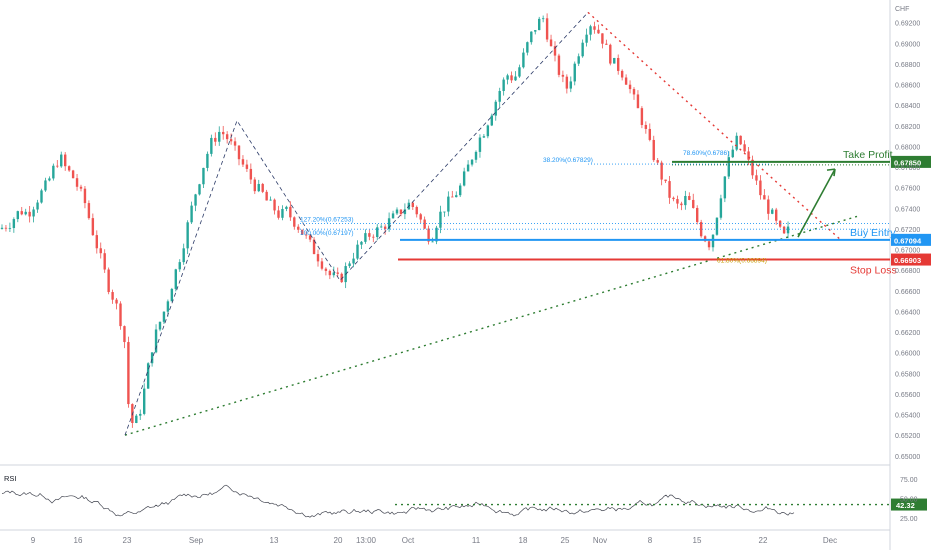 This screenshot has width=932, height=555. Describe the element at coordinates (907, 127) in the screenshot. I see `y-tick-label: 0.68200` at that location.